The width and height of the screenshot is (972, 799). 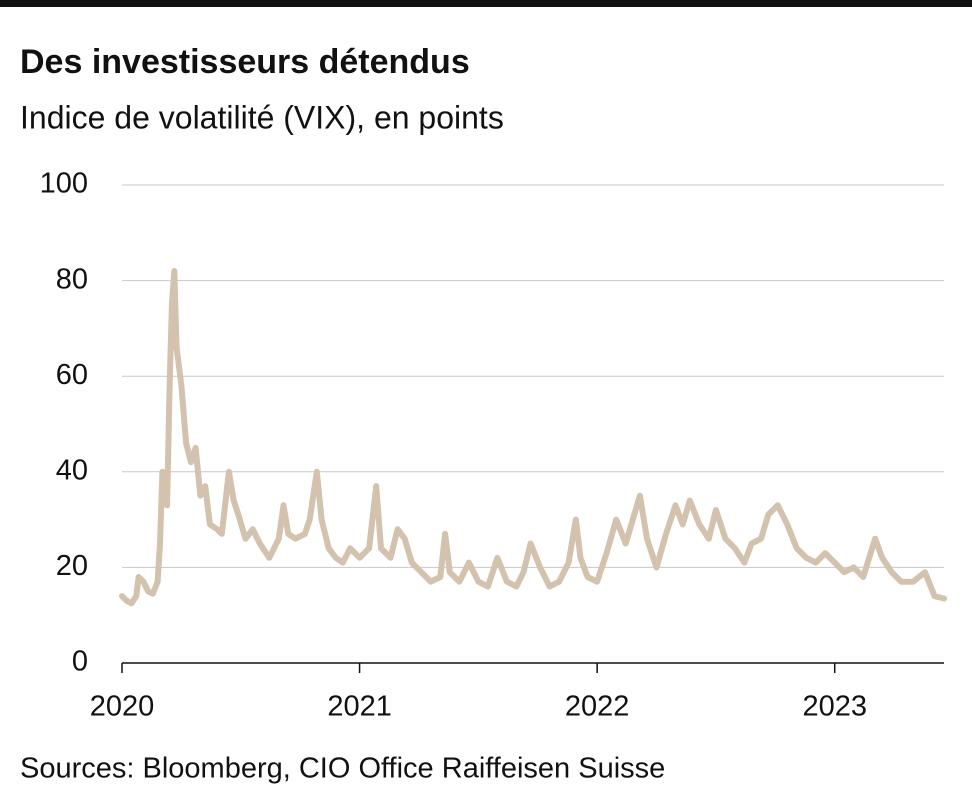 What do you see at coordinates (359, 707) in the screenshot?
I see `x-tick-label: 2021` at bounding box center [359, 707].